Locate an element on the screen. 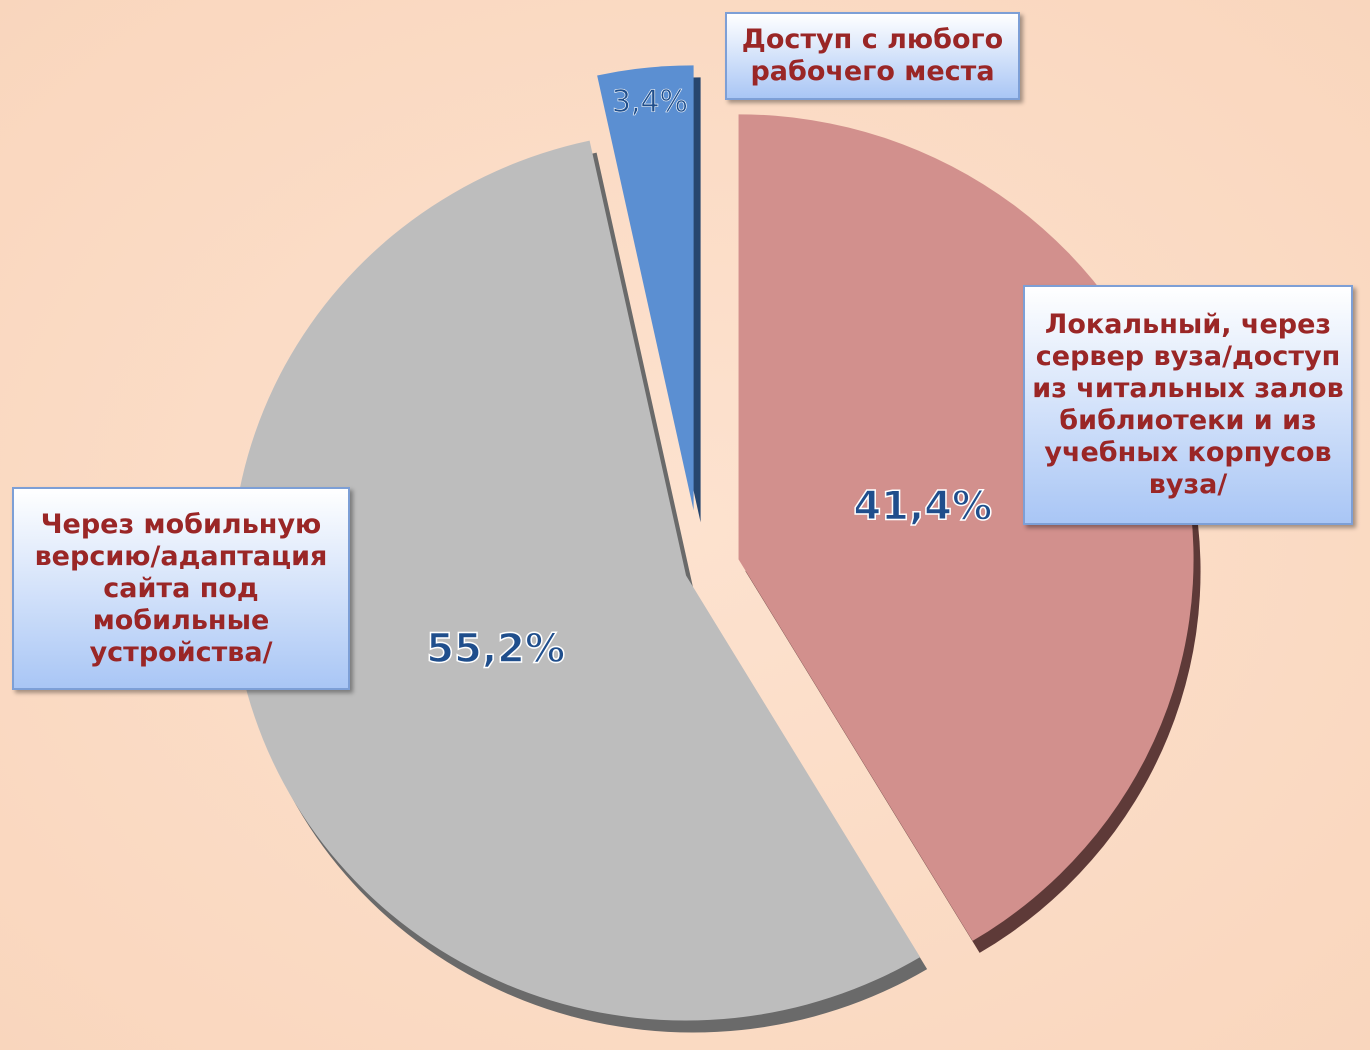 This screenshot has width=1370, height=1050. value-label: 3,4% is located at coordinates (650, 102).